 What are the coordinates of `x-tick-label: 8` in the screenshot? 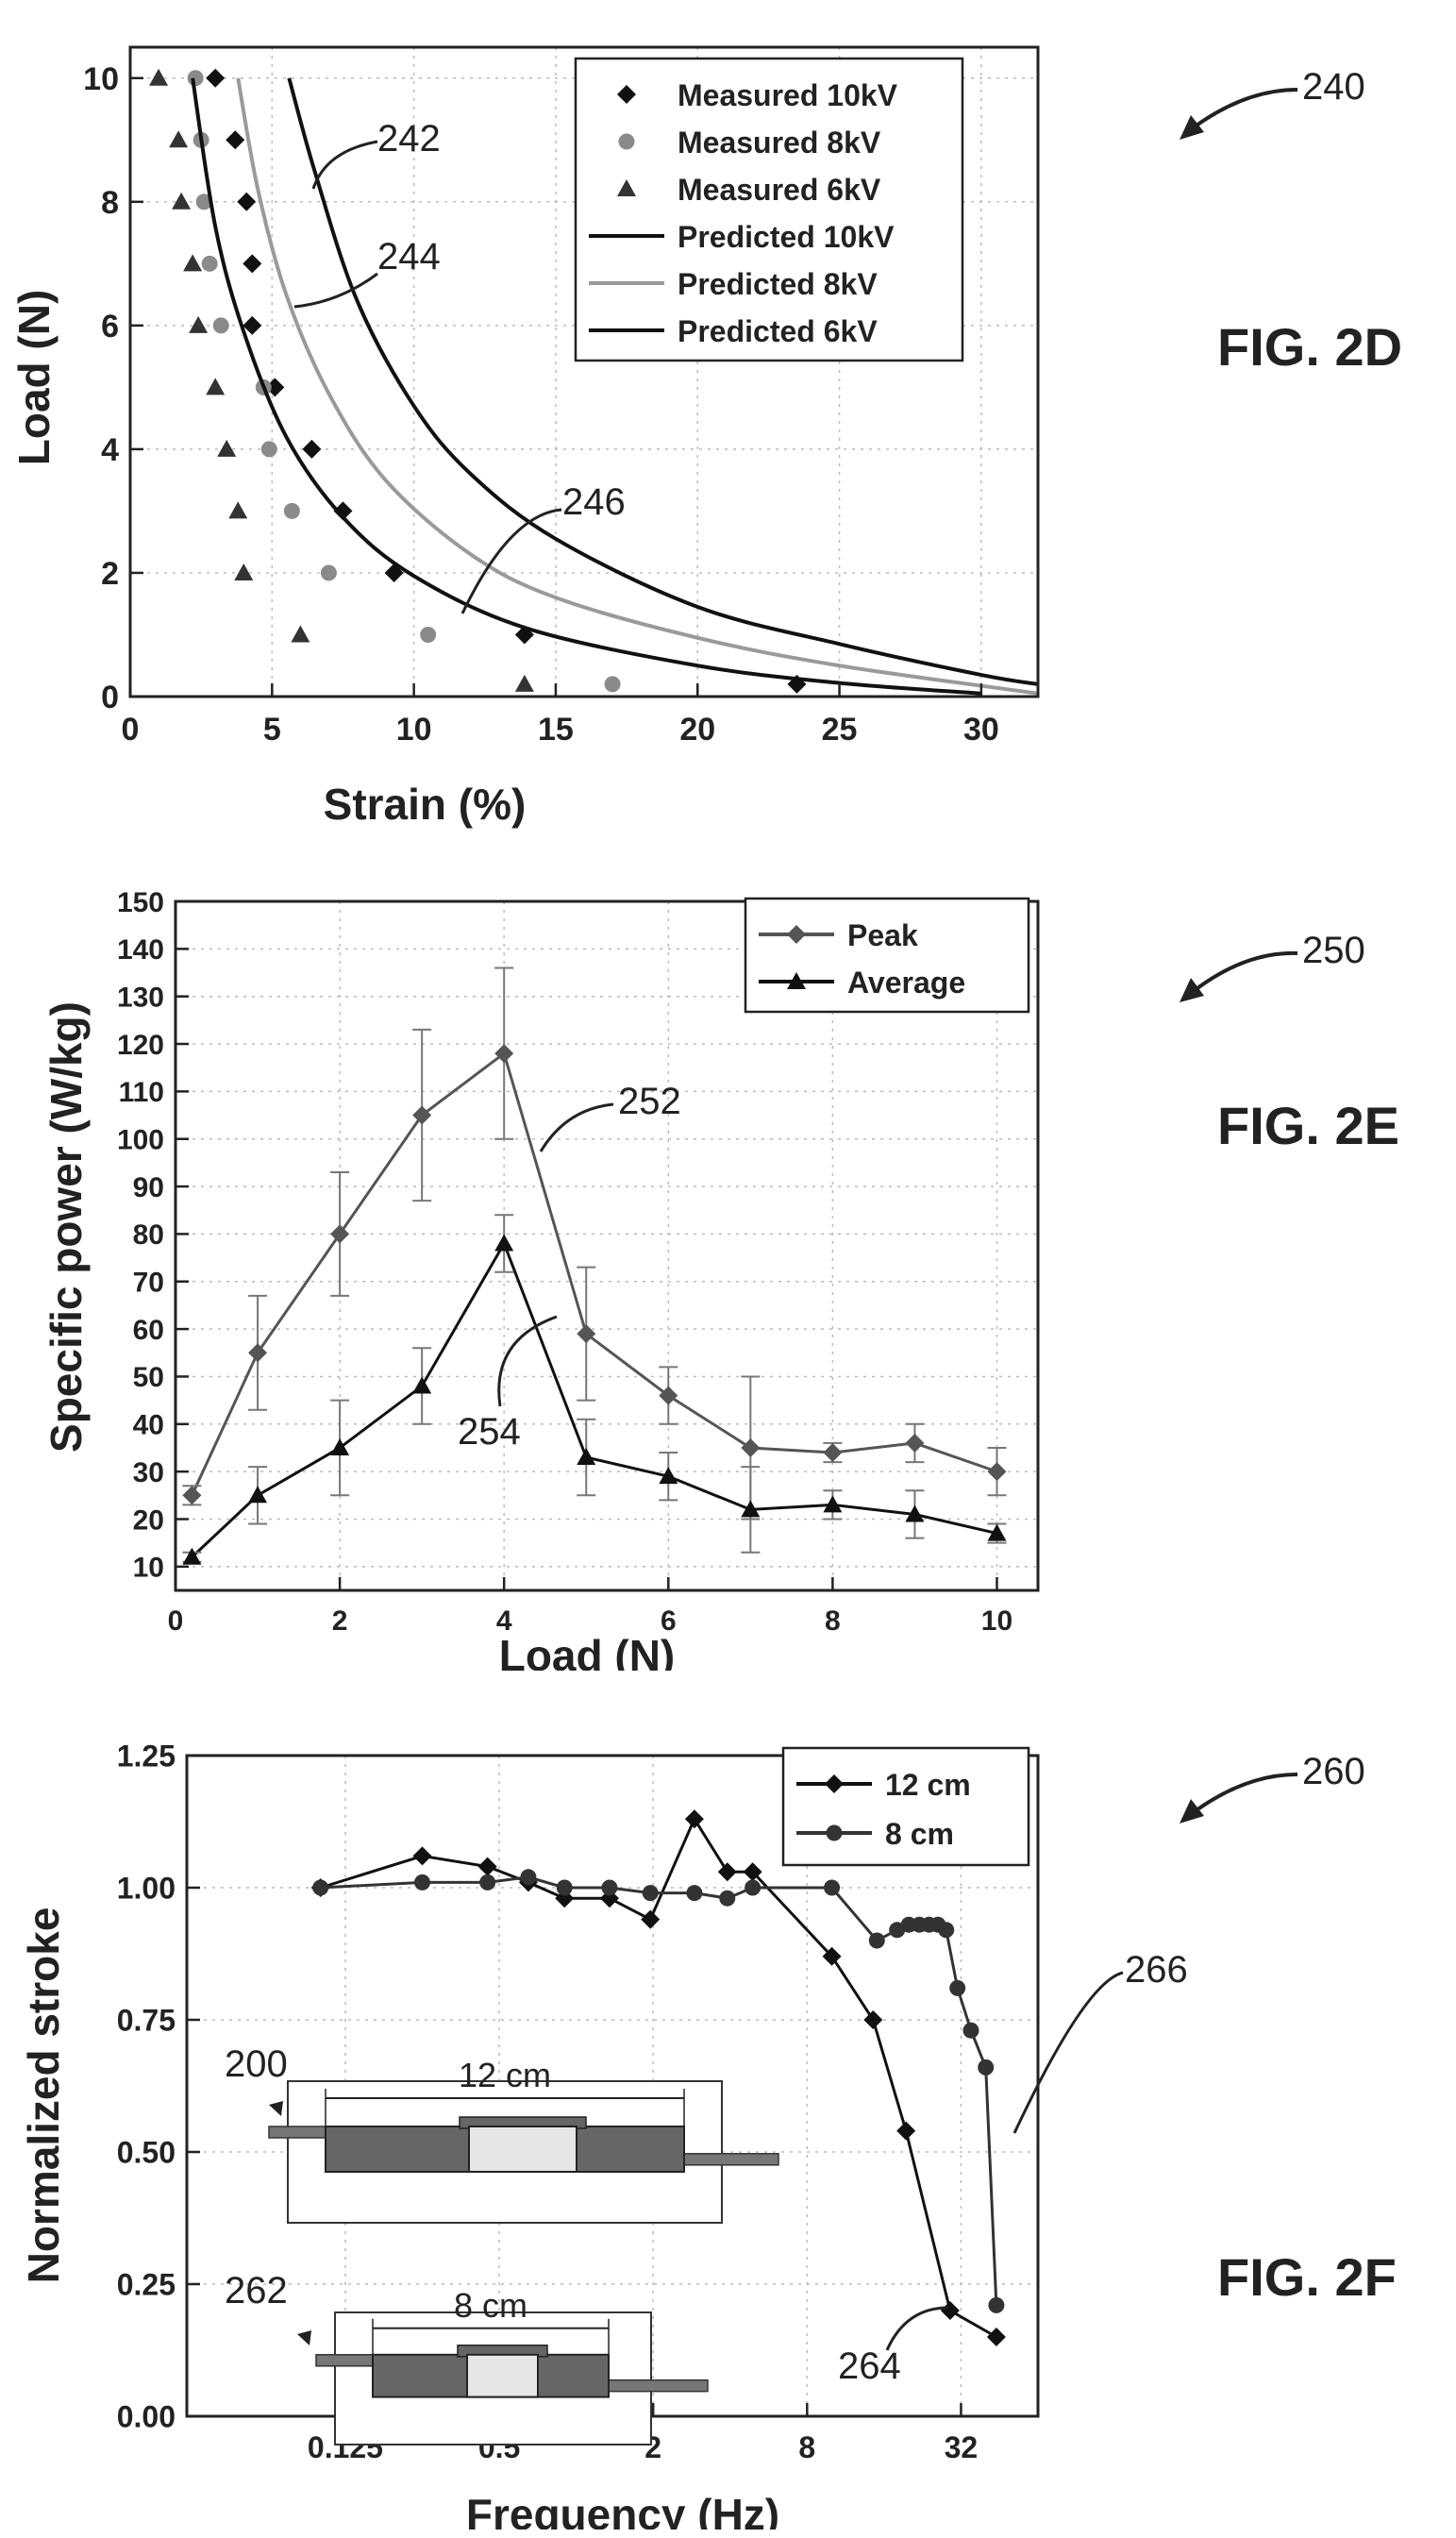 It's located at (806, 2447).